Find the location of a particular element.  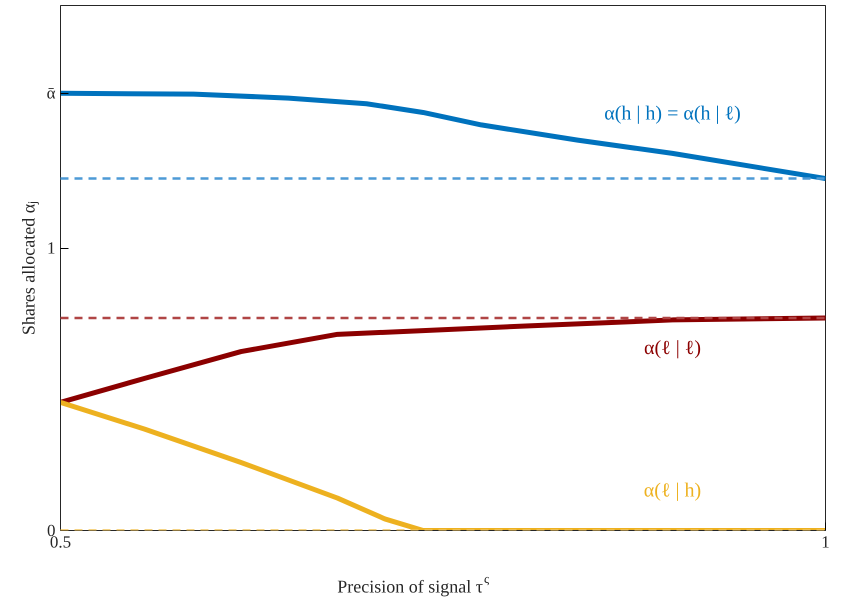

y-axis-title: Shares allocated αⱼ is located at coordinates (29, 268).